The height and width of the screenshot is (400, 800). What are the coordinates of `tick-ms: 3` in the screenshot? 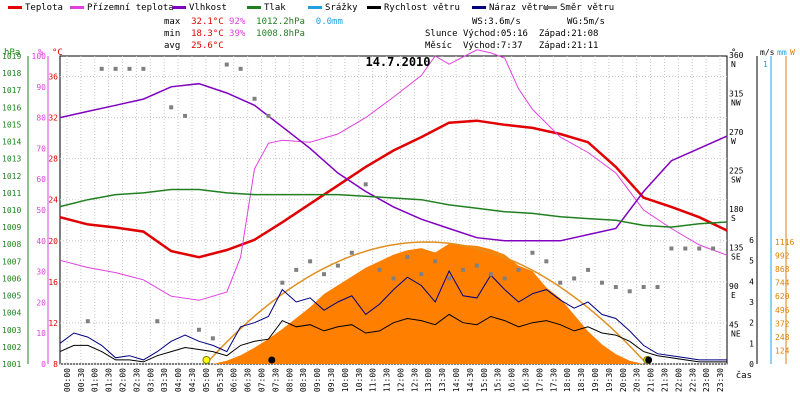 It's located at (751, 302).